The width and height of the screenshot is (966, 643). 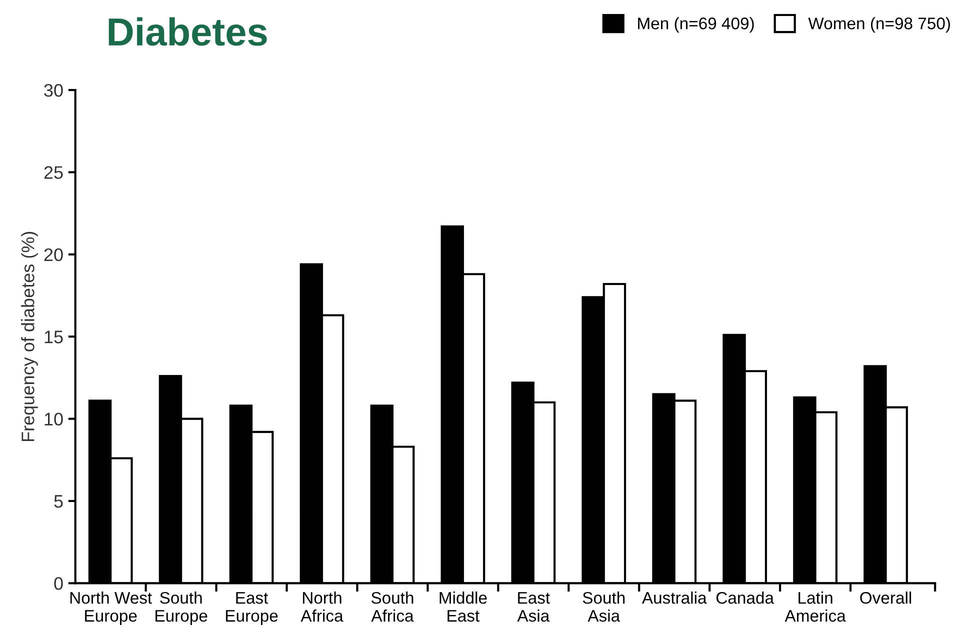 I want to click on y-axis-title: Frequency of diabetes (%), so click(x=29, y=336).